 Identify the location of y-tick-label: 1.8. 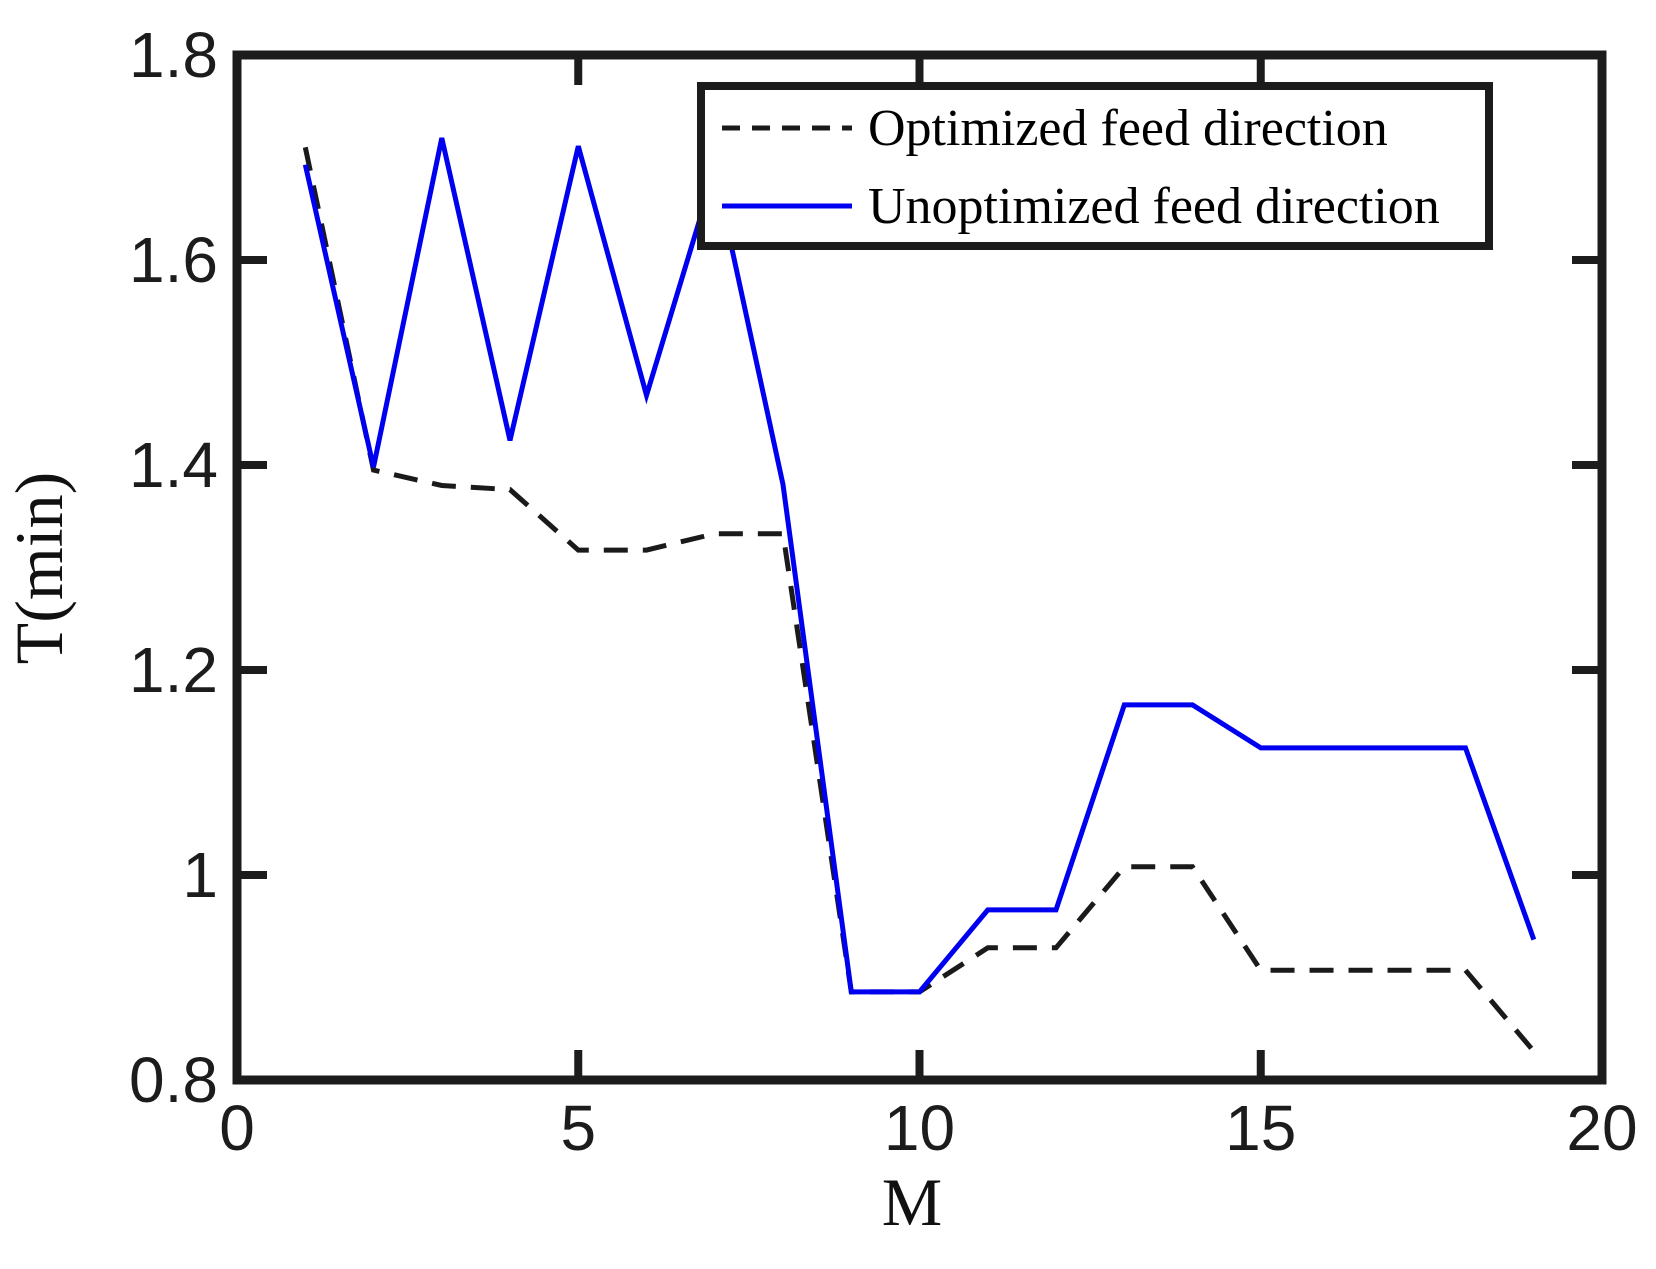
(173, 55).